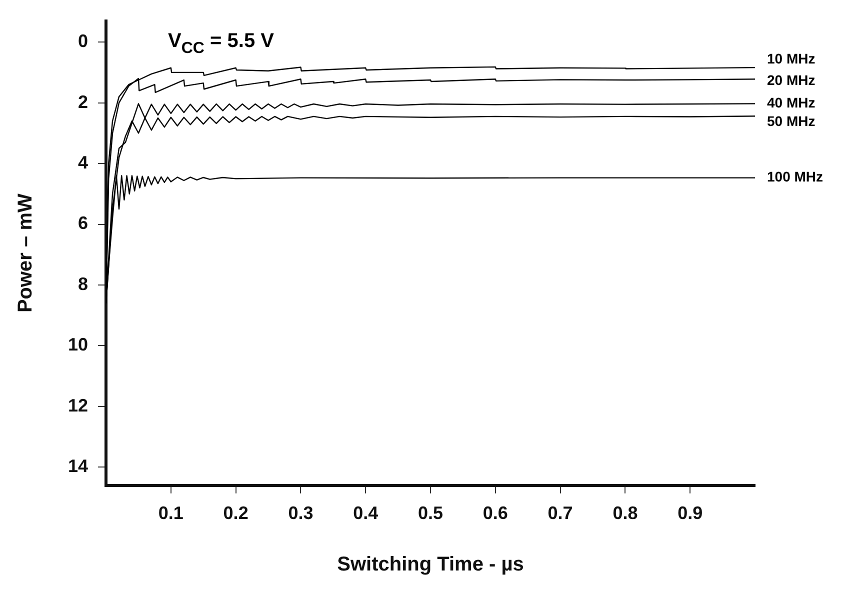  Describe the element at coordinates (171, 513) in the screenshot. I see `x-tick-label: 0.1` at that location.